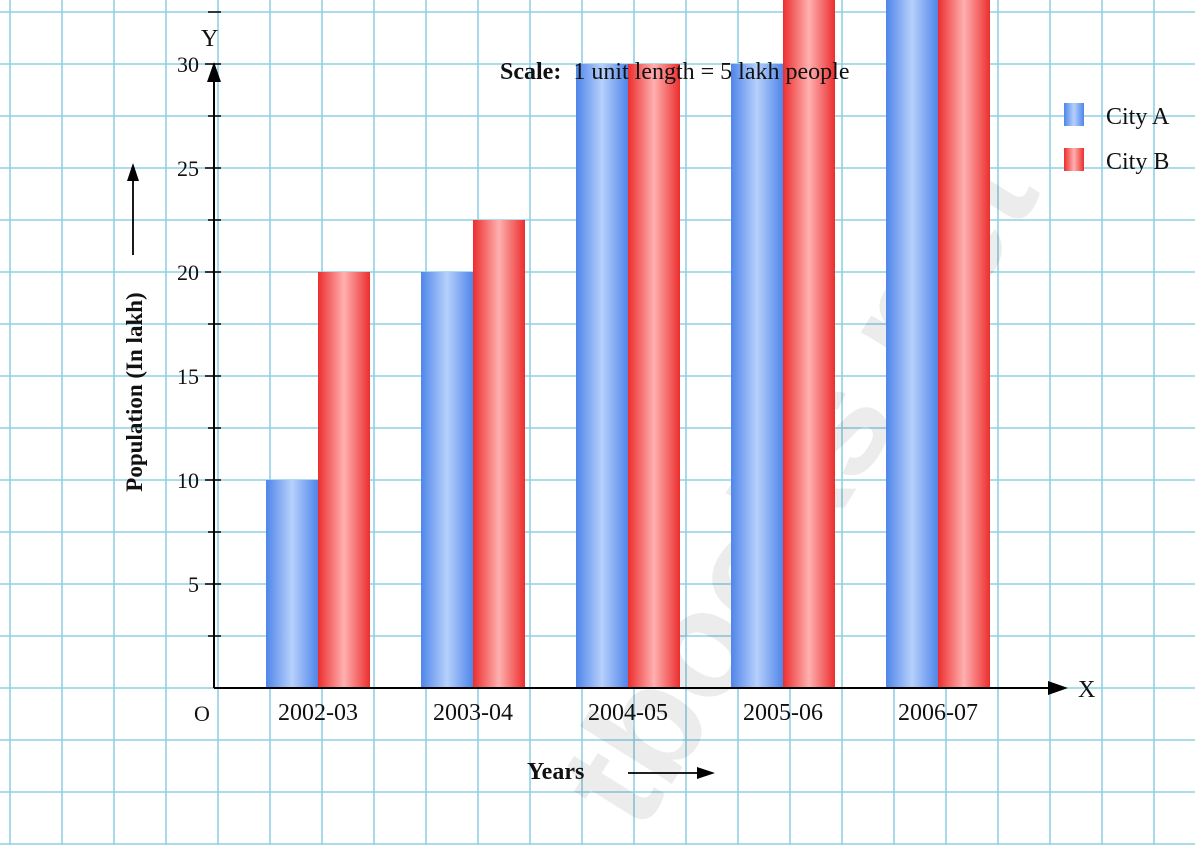  What do you see at coordinates (188, 480) in the screenshot?
I see `y-tick-label: 10` at bounding box center [188, 480].